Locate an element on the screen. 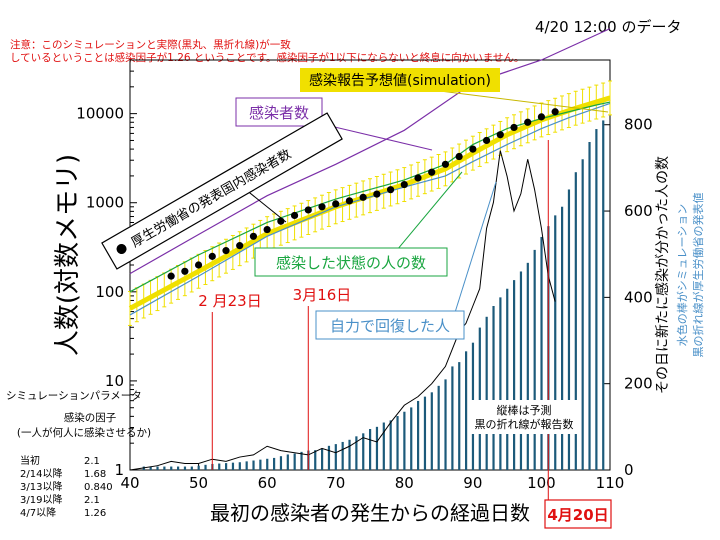  x-tick-label: 80 is located at coordinates (404, 483).